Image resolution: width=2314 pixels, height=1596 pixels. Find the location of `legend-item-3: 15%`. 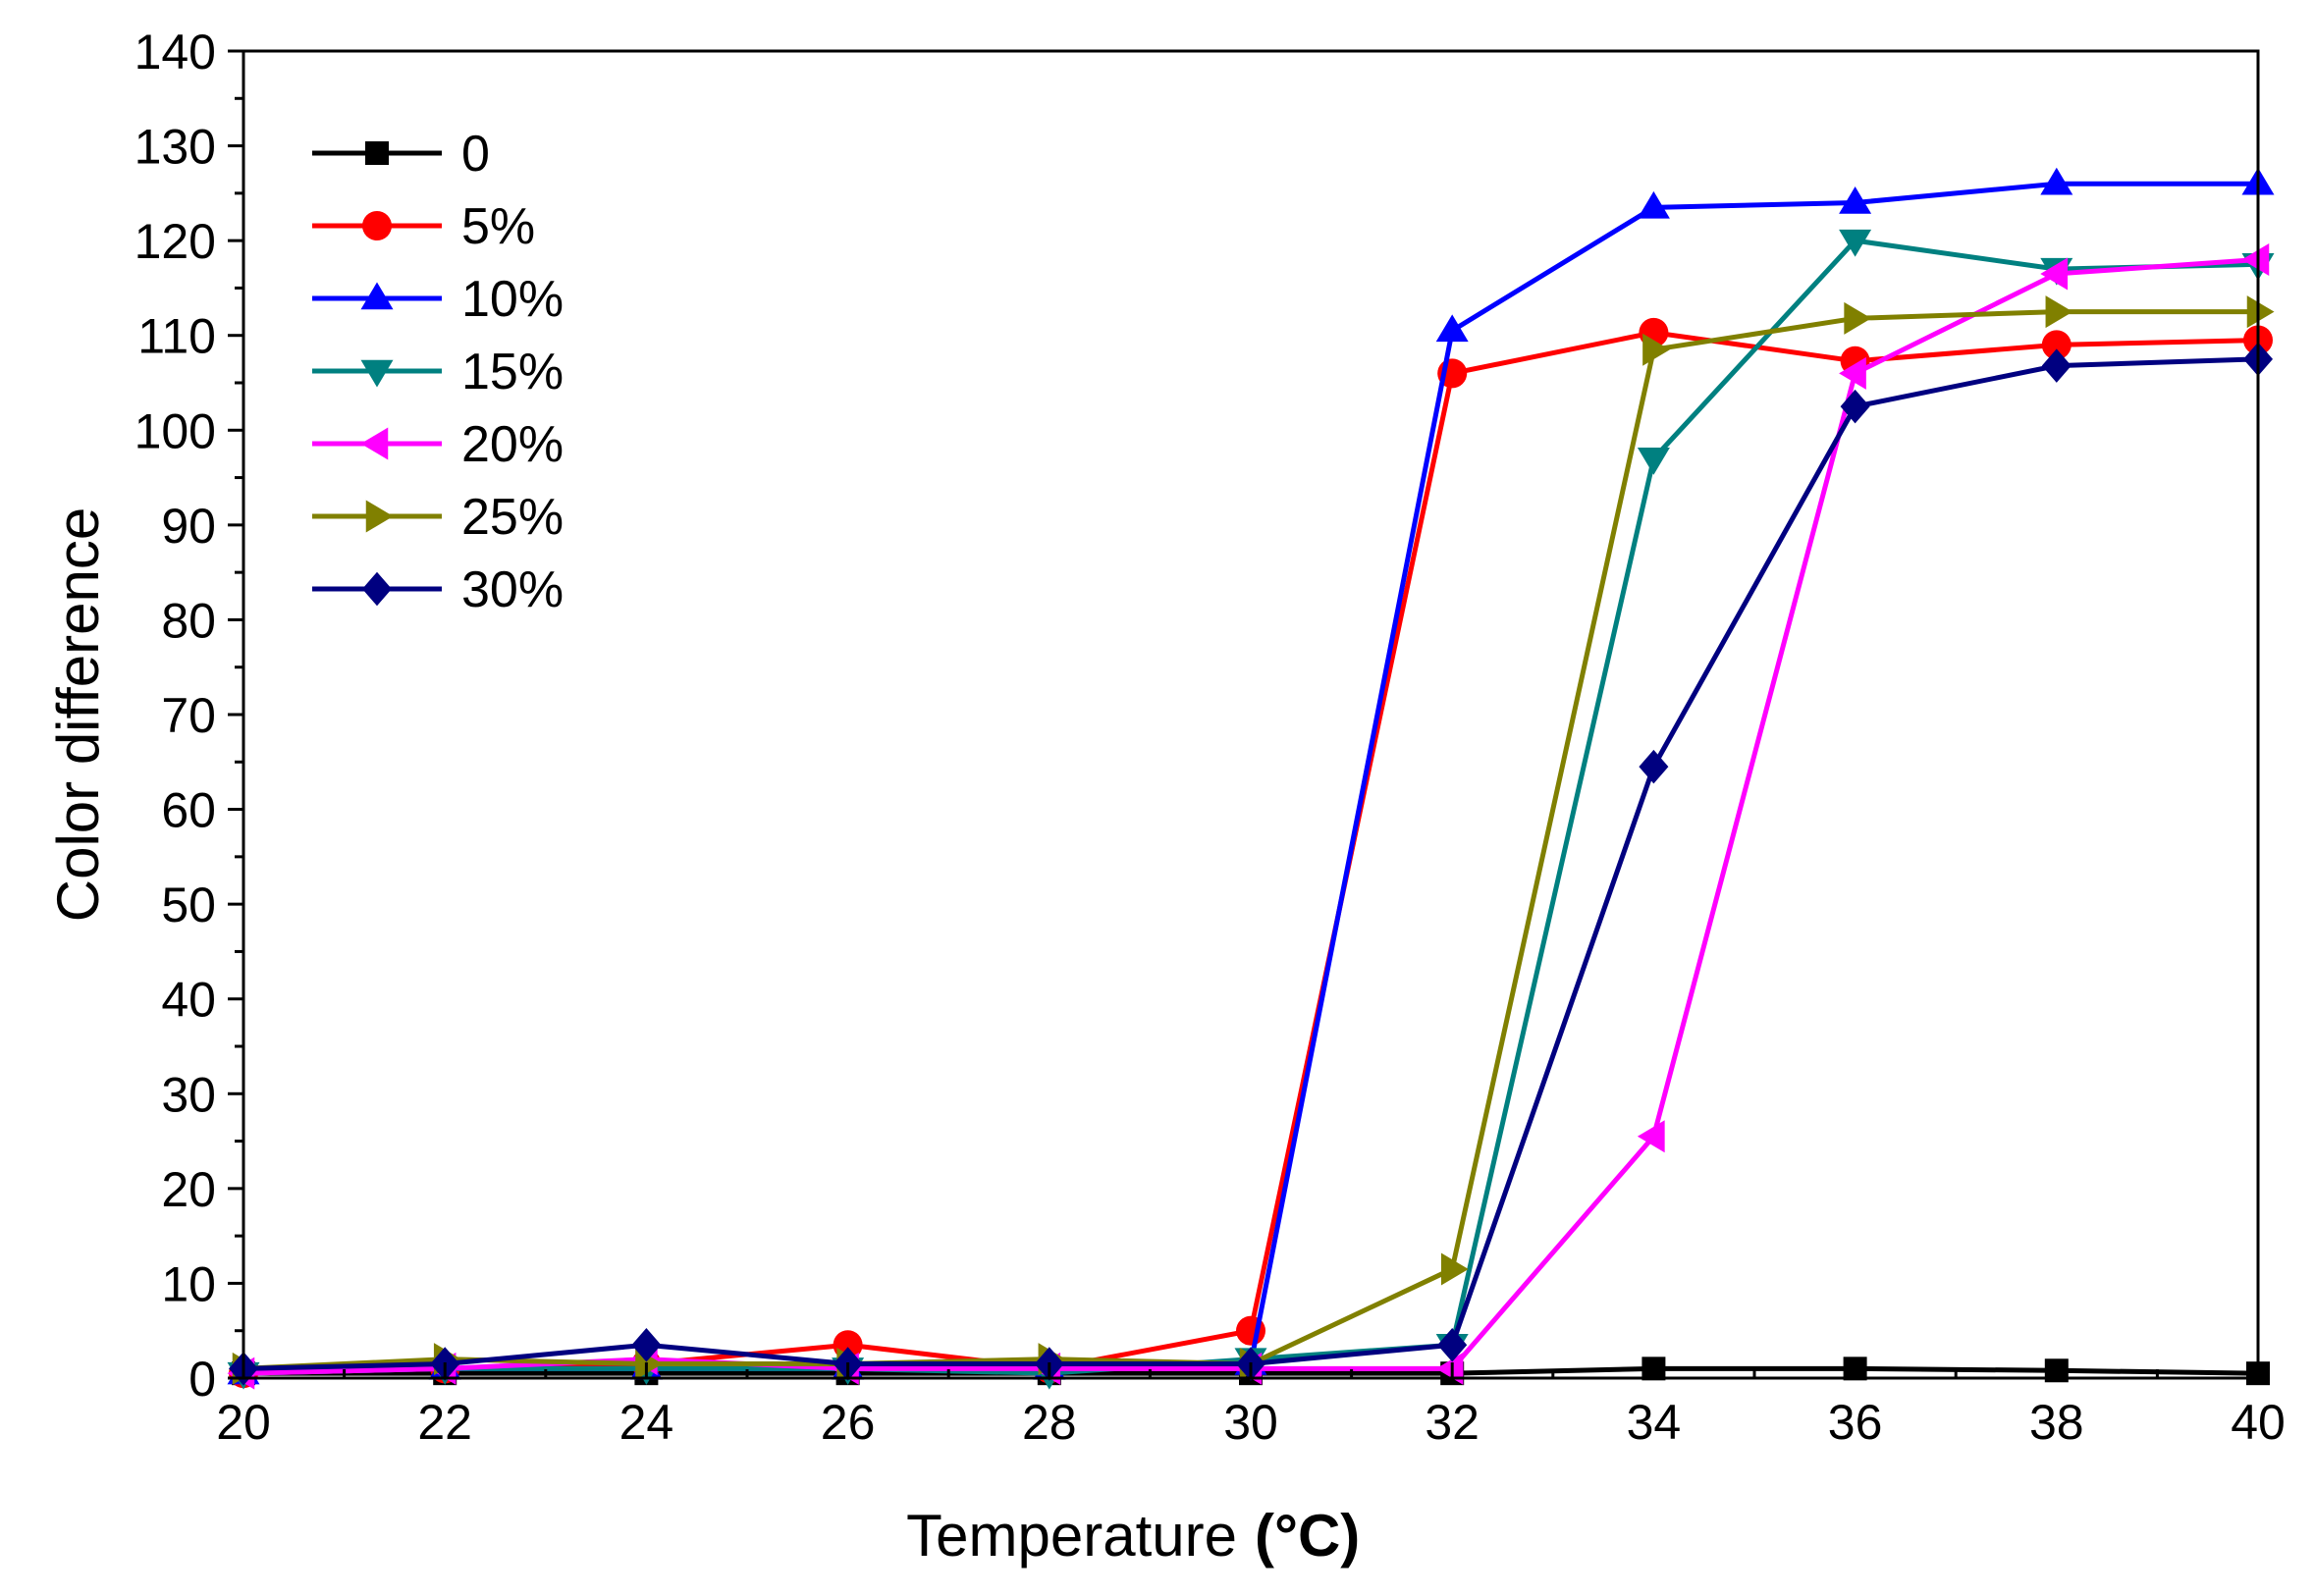

legend-item-3: 15% is located at coordinates (438, 372).